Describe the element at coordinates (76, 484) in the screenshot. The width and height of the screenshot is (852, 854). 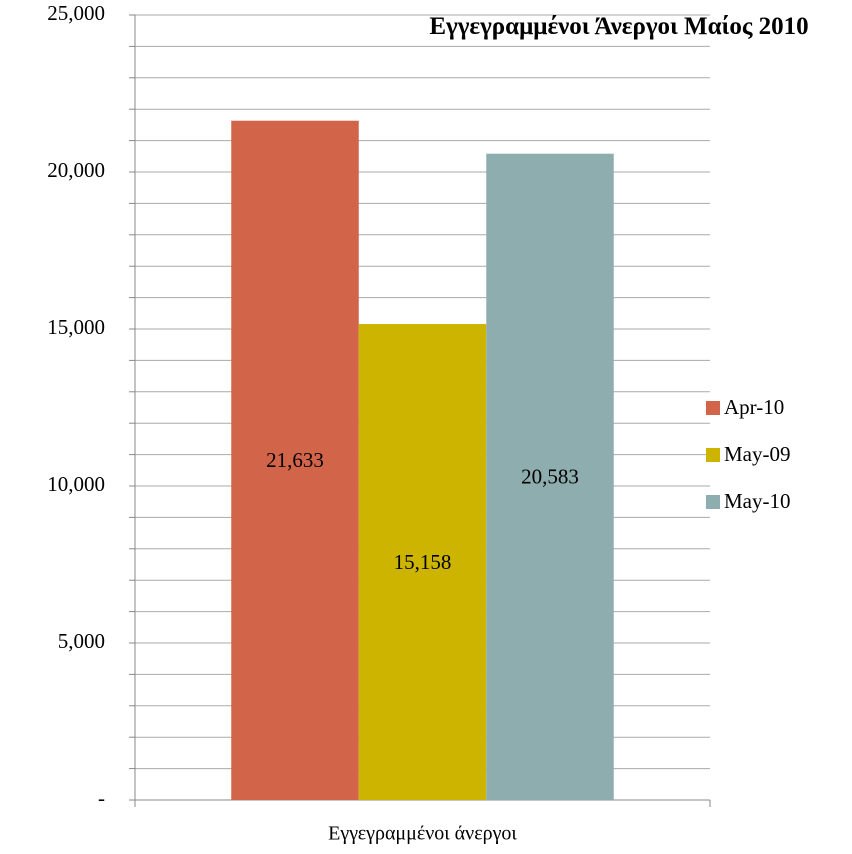
I see `y-tick-label: 10,000` at that location.